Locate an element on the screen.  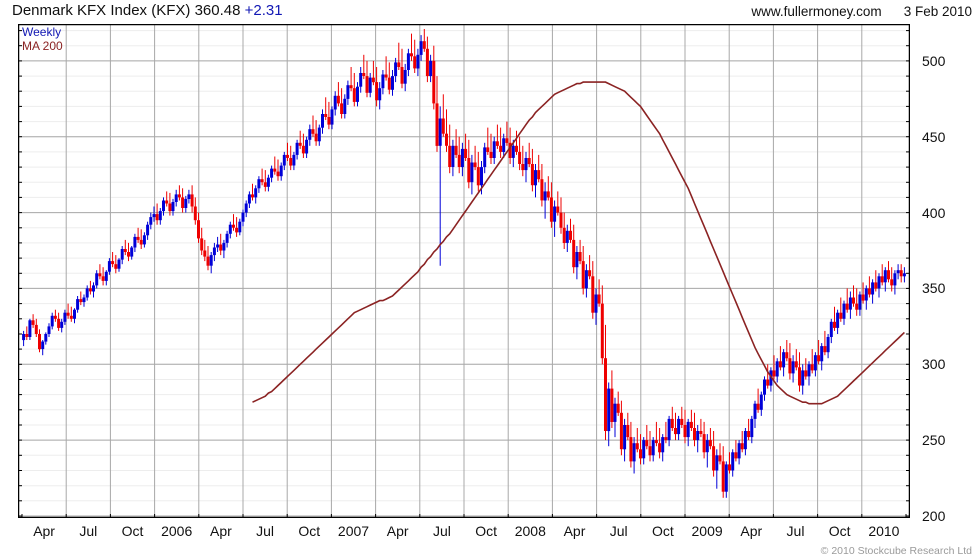
y-axis-tick-label: 300 is located at coordinates (934, 364).